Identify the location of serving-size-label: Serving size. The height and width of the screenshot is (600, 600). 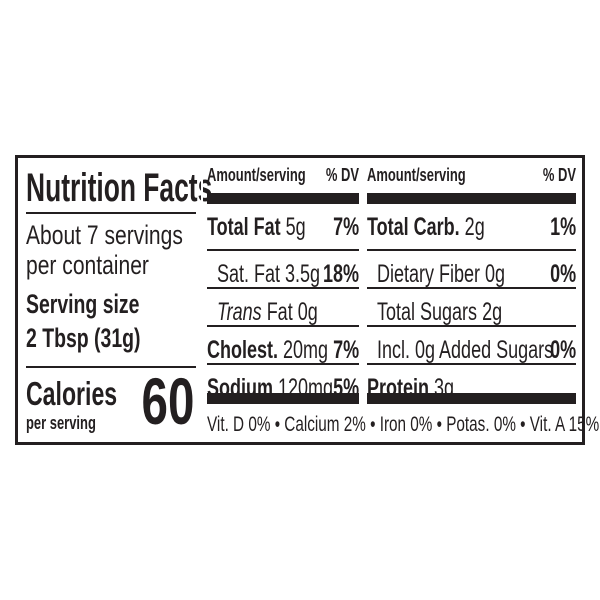
(83, 304).